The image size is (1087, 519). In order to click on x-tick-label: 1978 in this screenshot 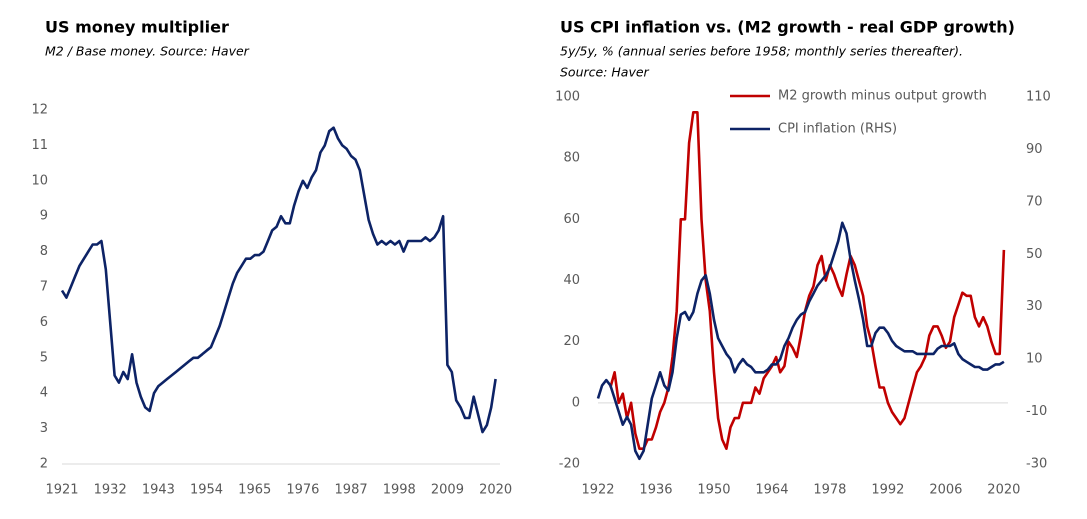, I will do `click(829, 490)`.